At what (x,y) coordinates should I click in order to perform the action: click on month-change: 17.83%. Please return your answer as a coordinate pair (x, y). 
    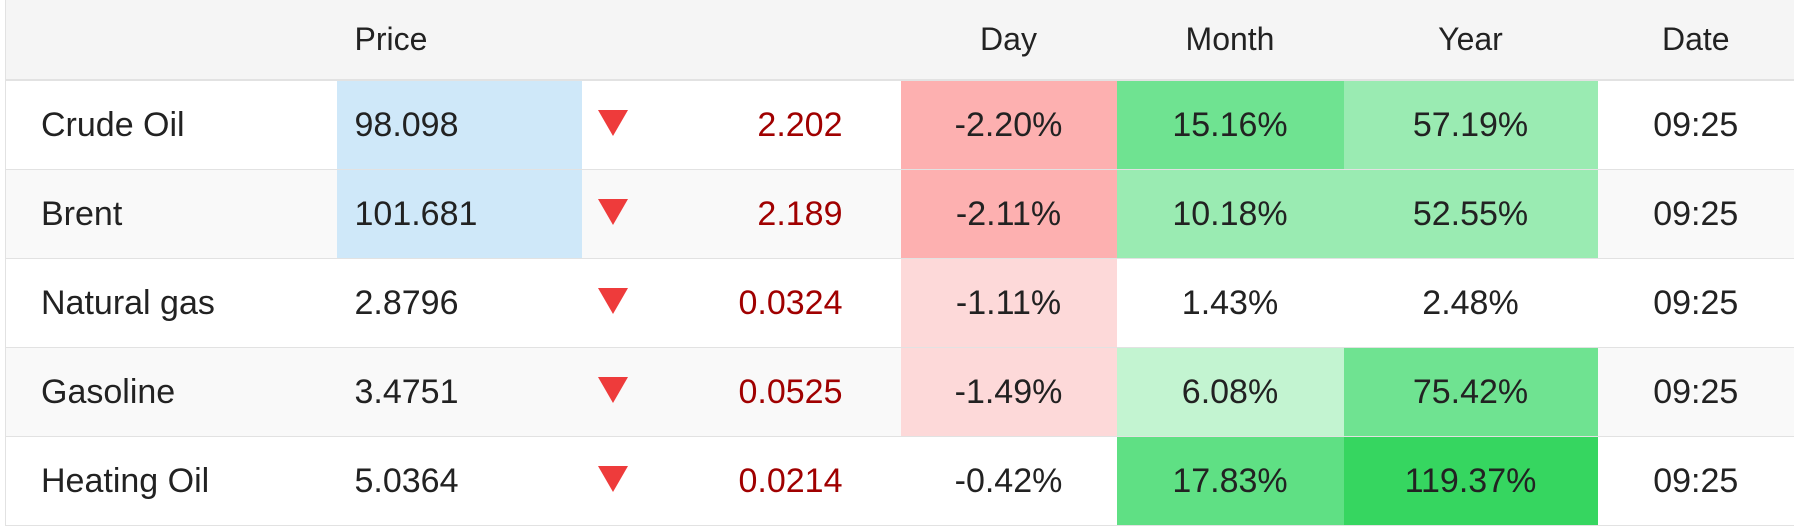
    Looking at the image, I should click on (1230, 481).